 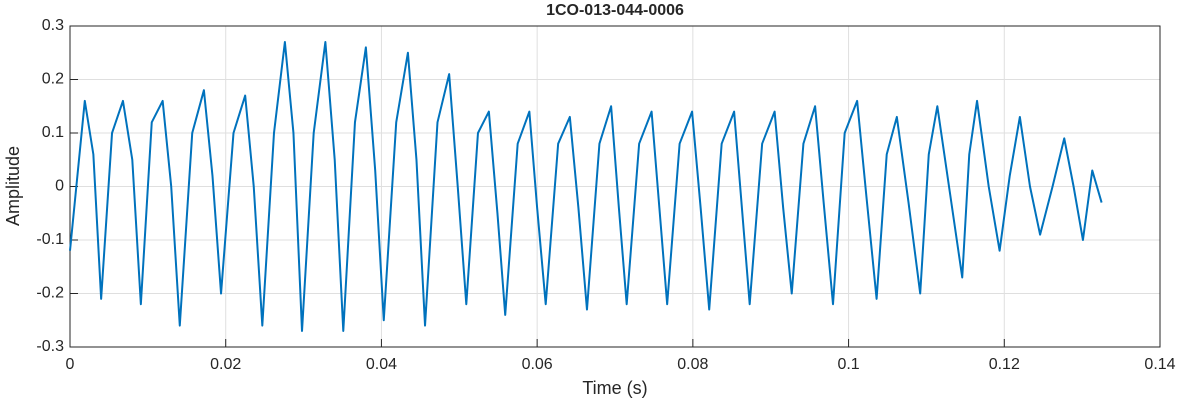 I want to click on y-axis-label: Amplitude, so click(x=13, y=186).